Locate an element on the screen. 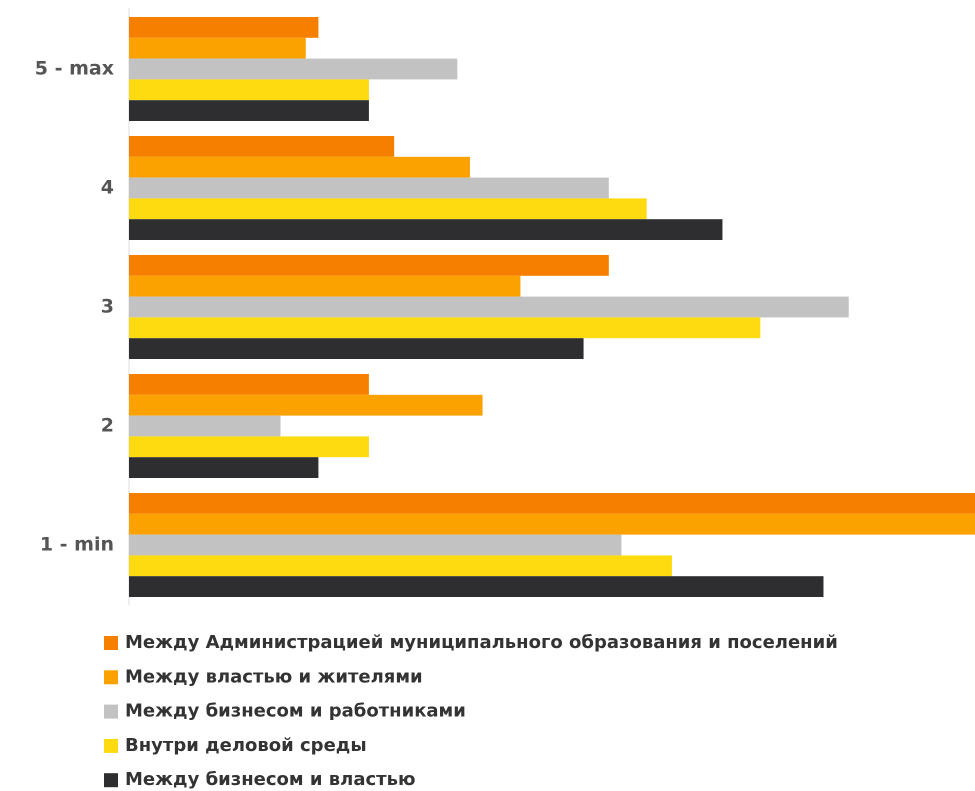 This screenshot has height=791, width=975. y-tick-label: 5 - max is located at coordinates (74, 69).